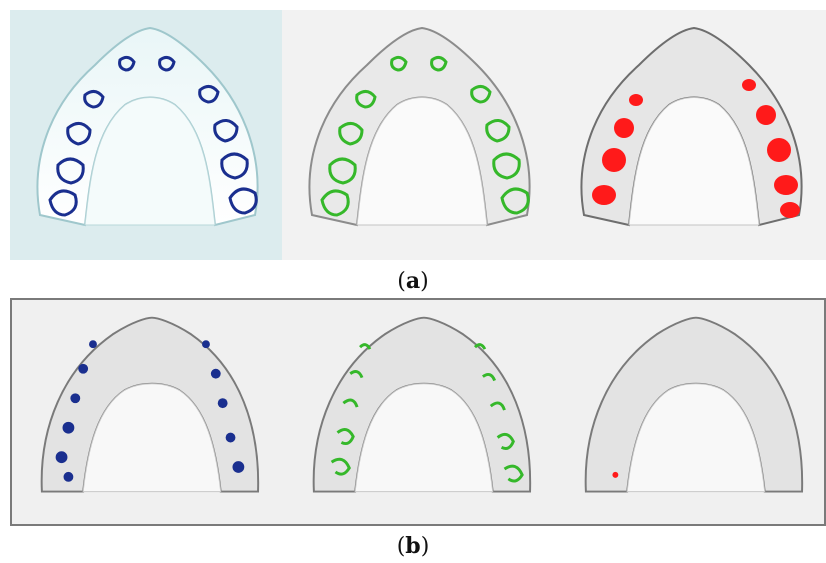 This screenshot has width=826, height=563. I want to click on panel-a-view-red, so click(690, 135).